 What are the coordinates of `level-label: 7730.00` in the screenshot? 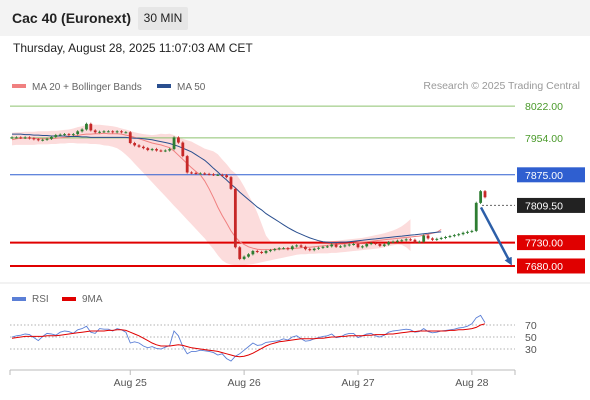 It's located at (544, 244).